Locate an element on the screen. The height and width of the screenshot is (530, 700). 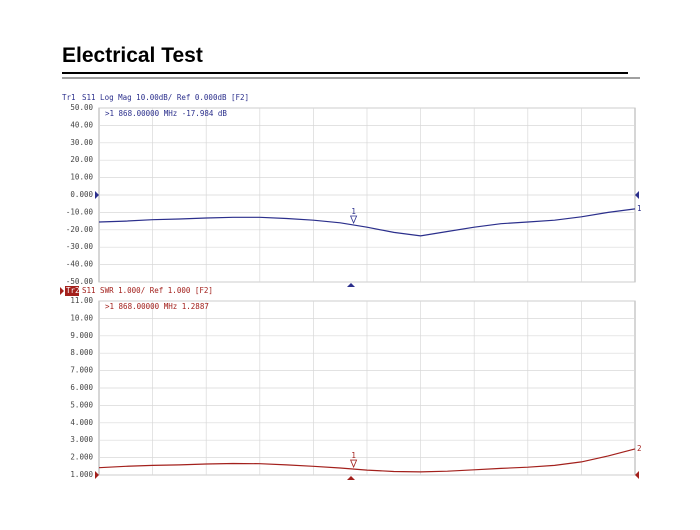
y-tick-label: 6.000 is located at coordinates (81, 387).